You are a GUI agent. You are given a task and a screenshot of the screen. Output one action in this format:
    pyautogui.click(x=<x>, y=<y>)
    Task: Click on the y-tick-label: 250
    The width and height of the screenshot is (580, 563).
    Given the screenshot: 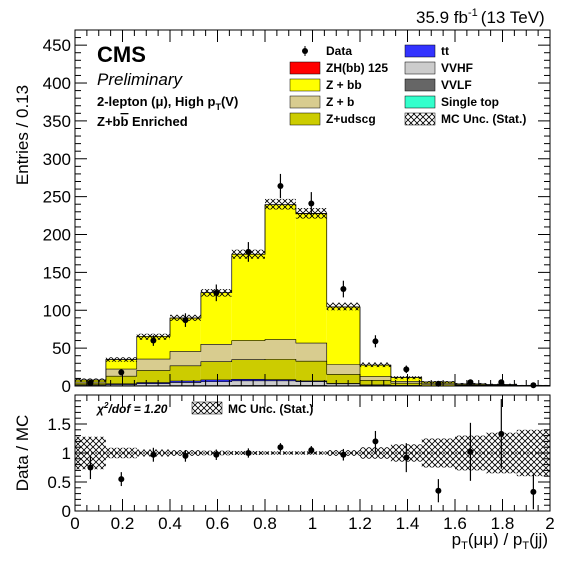 What is the action you would take?
    pyautogui.click(x=57, y=197)
    